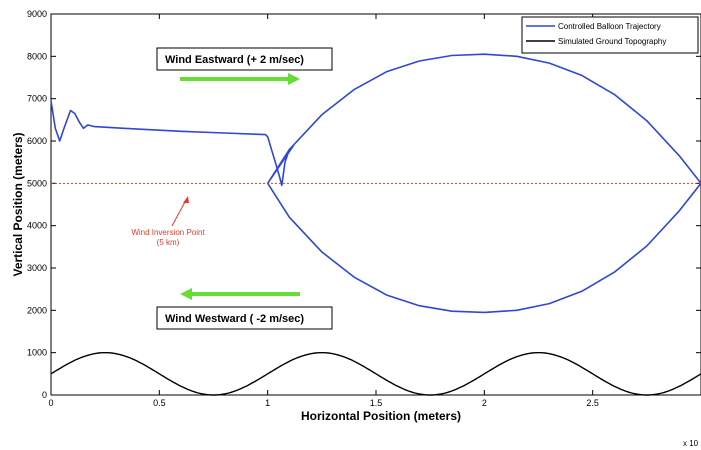  I want to click on y-tick-label: 1000, so click(37, 353).